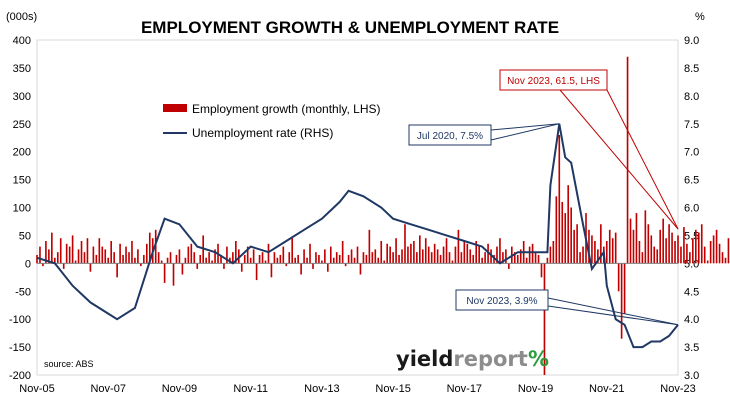 Image resolution: width=730 pixels, height=400 pixels. Describe the element at coordinates (22, 41) in the screenshot. I see `left-tick-label: 400` at that location.